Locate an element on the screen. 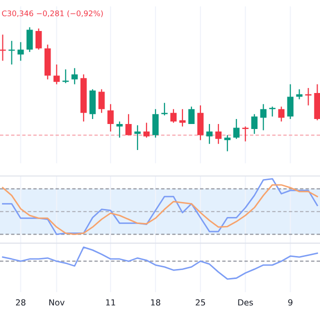 The height and width of the screenshot is (320, 320). x-tick-label: Nov is located at coordinates (57, 302).